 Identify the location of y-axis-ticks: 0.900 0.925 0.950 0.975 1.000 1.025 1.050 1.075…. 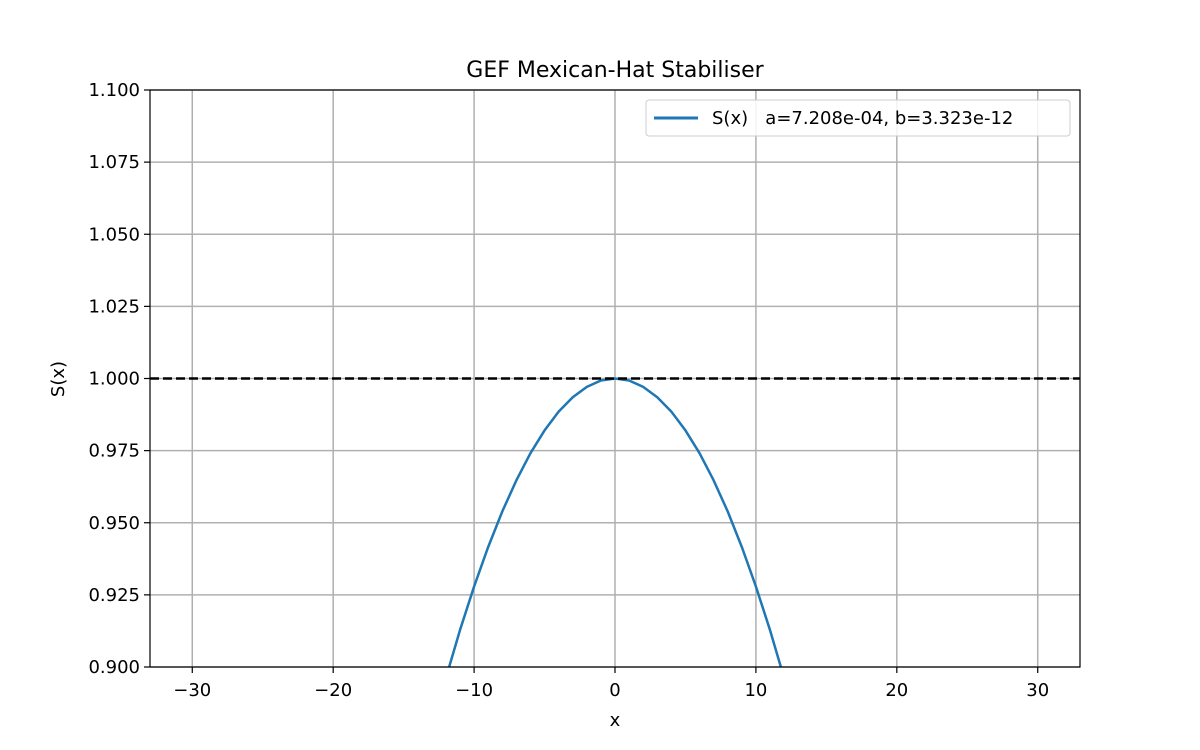
(119, 379).